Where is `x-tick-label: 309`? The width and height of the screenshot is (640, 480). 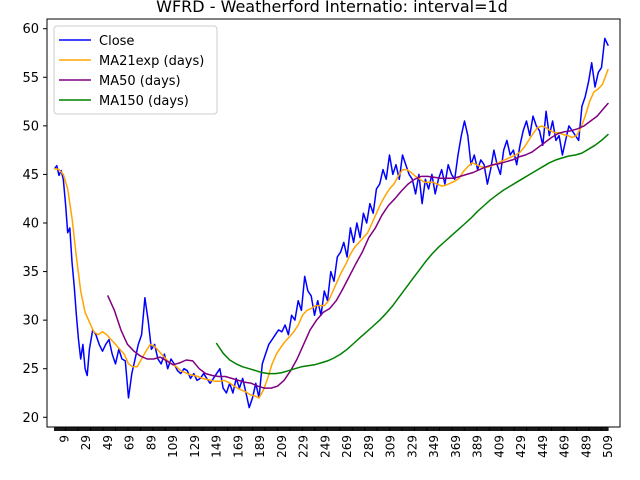
x-tick-label: 309 is located at coordinates (391, 446).